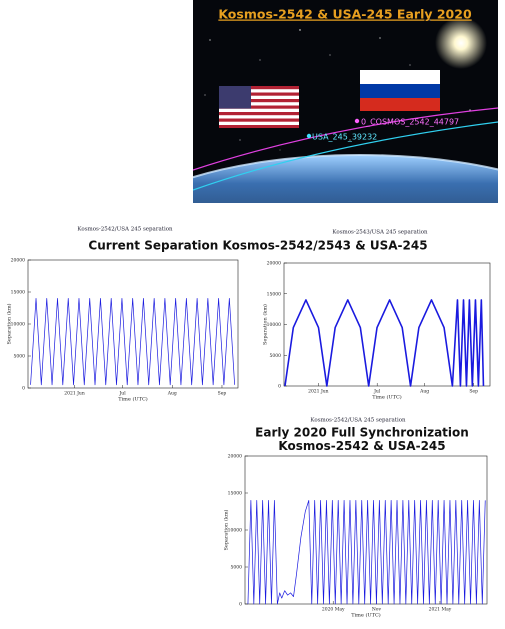  What do you see at coordinates (362, 433) in the screenshot?
I see `chart-heading: Early 2020 Full Synchronization` at bounding box center [362, 433].